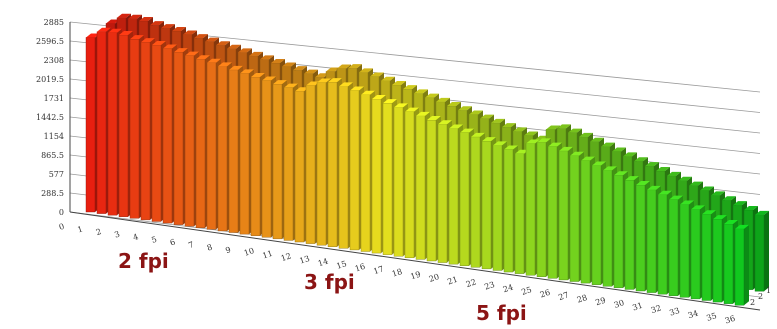  I want to click on x-tick-label: 11, so click(267, 255).